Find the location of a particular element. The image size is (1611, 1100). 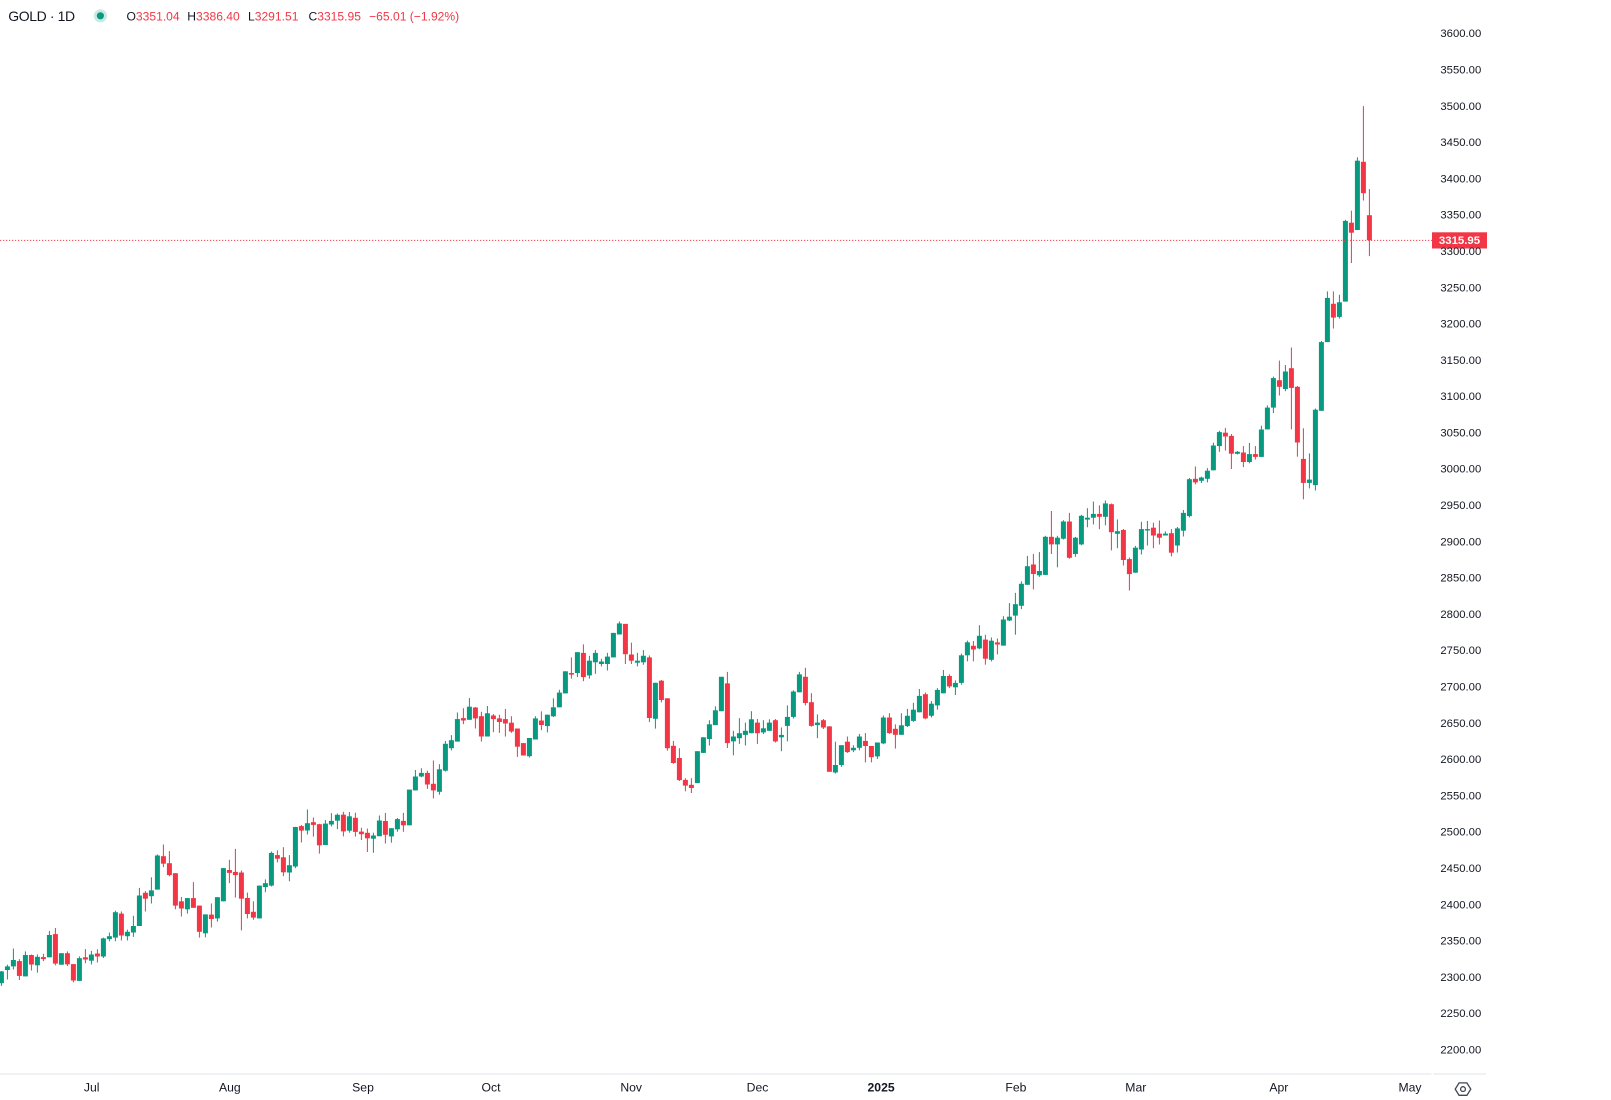

svg-text: −65.01 (−1.92%) is located at coordinates (414, 16).